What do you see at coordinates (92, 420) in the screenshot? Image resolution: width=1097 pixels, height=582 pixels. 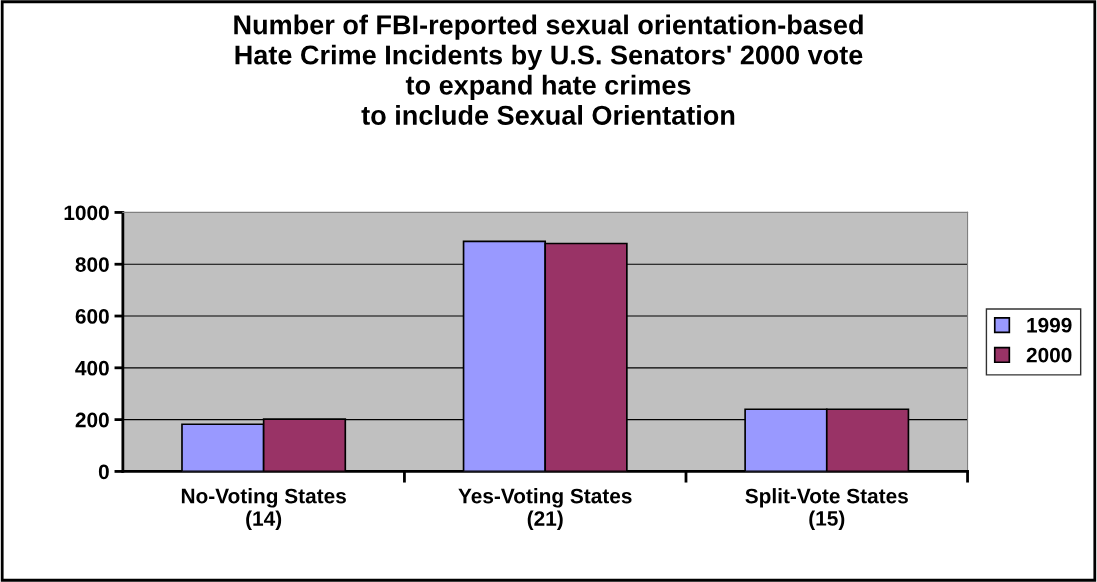 I see `y-tick-label: 200` at bounding box center [92, 420].